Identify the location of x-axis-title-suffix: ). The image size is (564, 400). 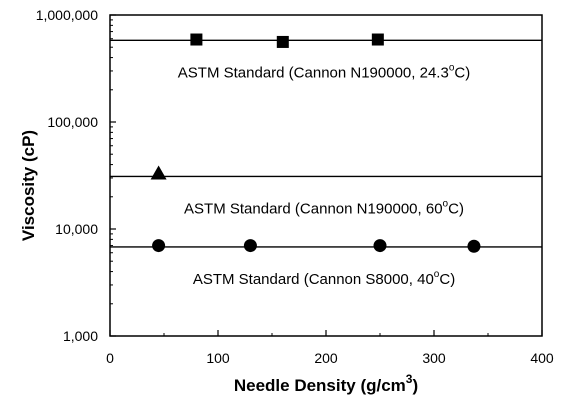
(415, 385).